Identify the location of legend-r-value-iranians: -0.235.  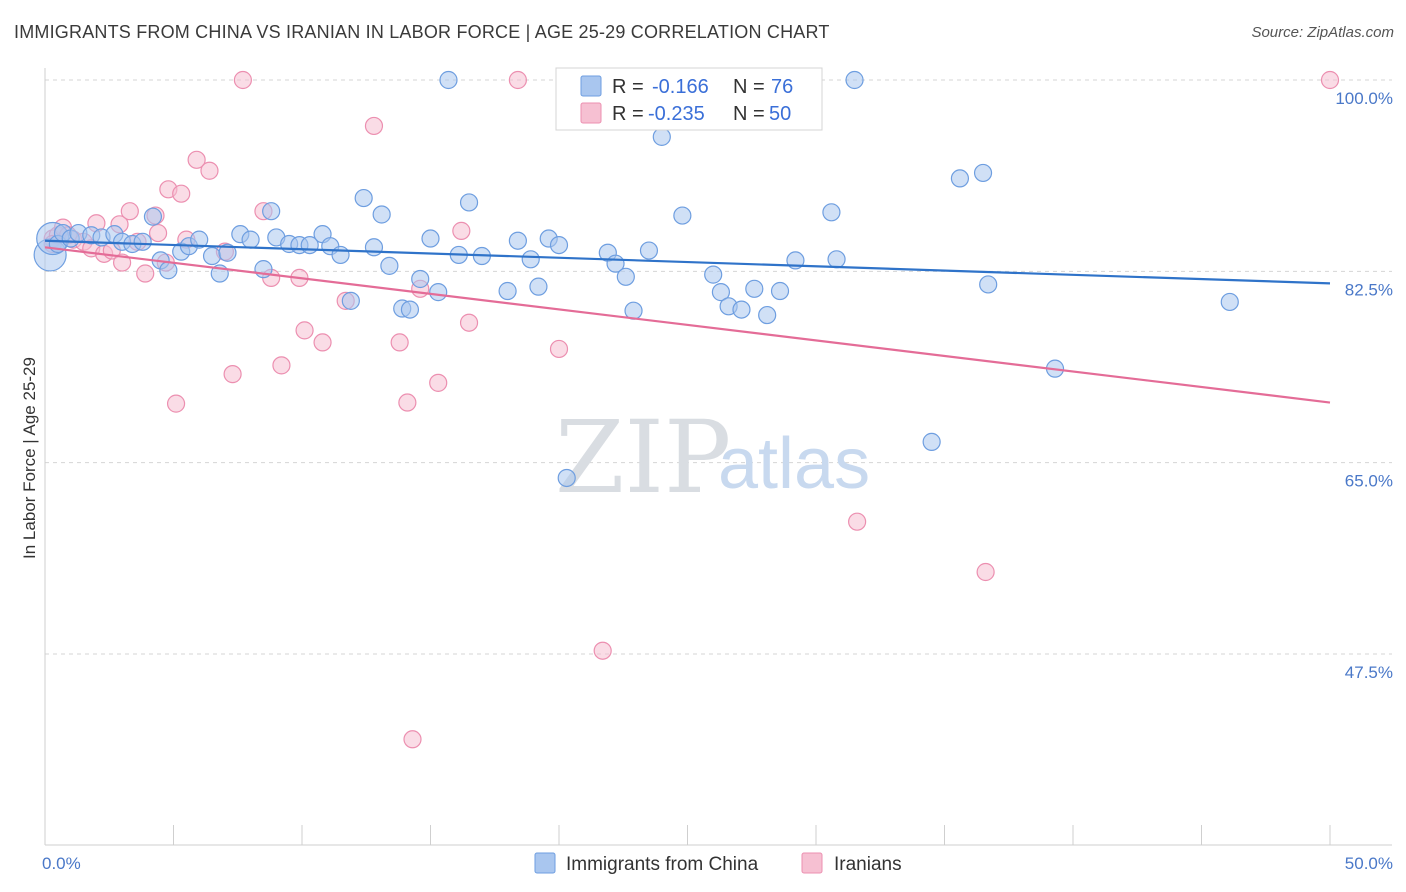
(676, 114).